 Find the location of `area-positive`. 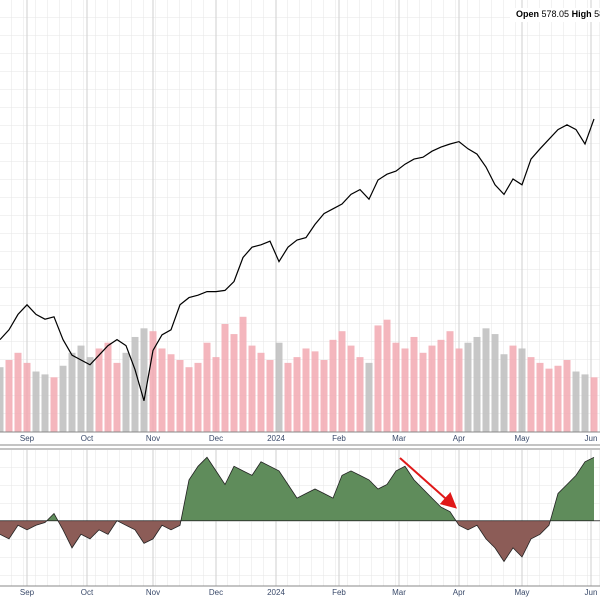

area-positive is located at coordinates (297, 489).